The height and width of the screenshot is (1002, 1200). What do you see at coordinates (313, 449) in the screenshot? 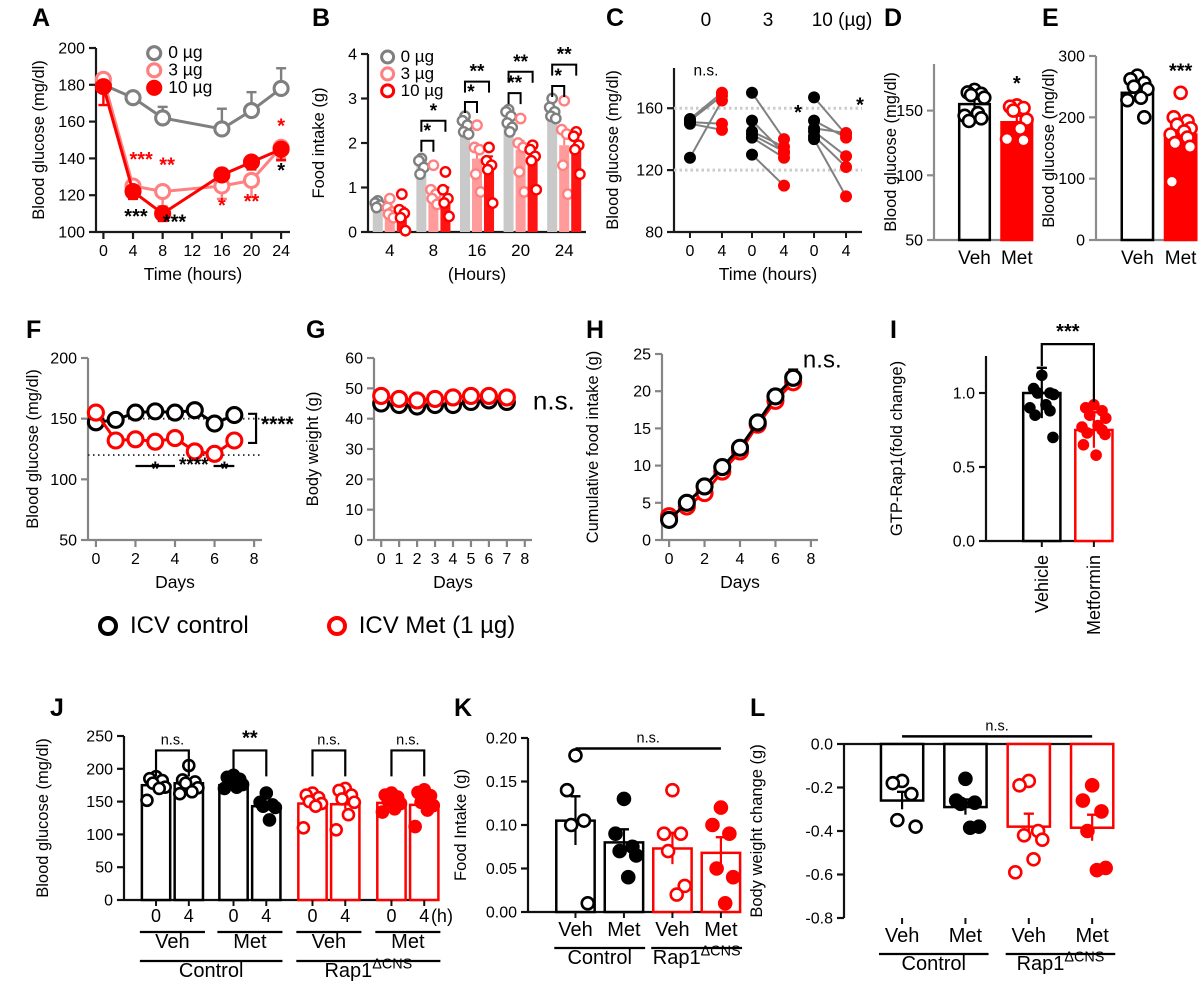
I see `svg-text: Body weight (g)` at bounding box center [313, 449].